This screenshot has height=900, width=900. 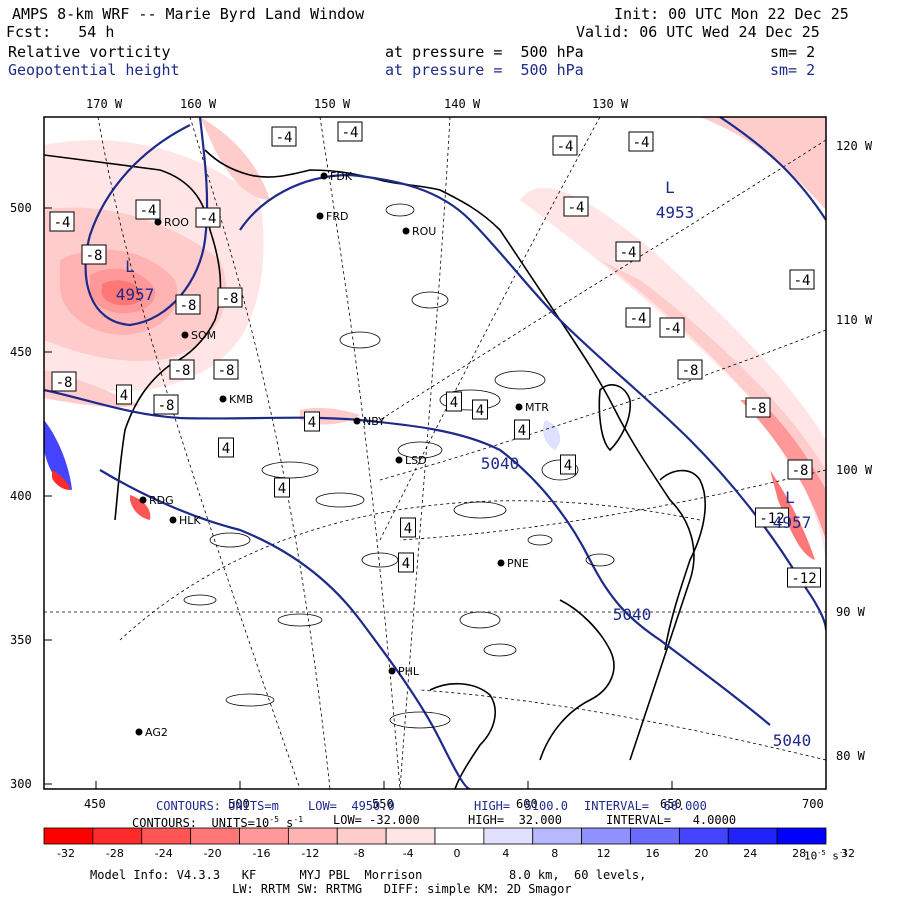 What do you see at coordinates (484, 70) in the screenshot?
I see `field2-level: at pressure = 500 hPa` at bounding box center [484, 70].